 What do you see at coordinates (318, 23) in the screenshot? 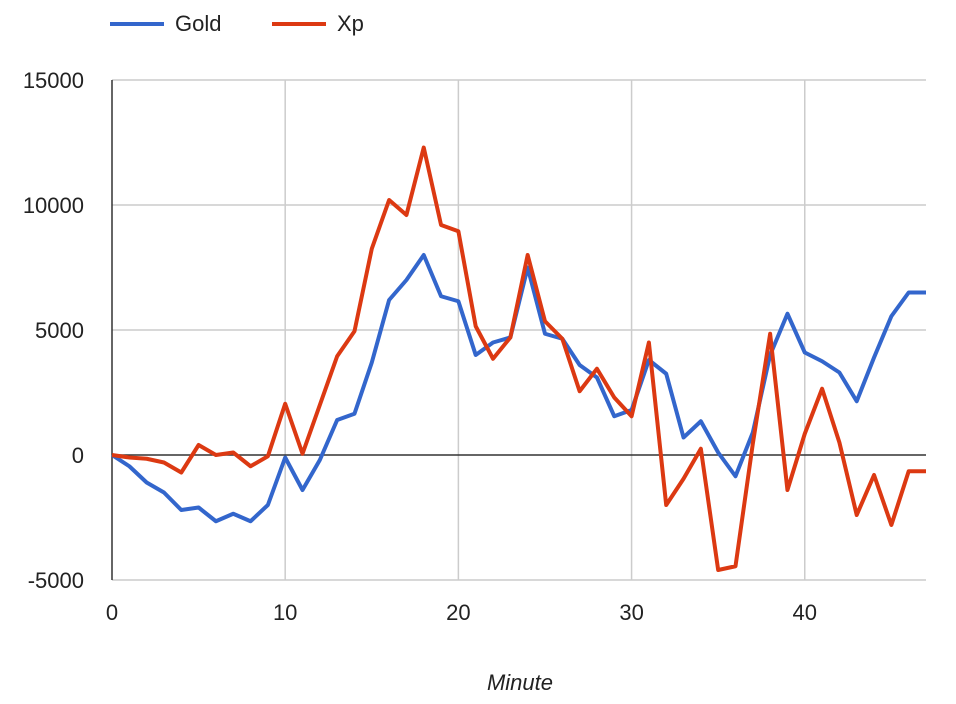
I see `legend-item-xp: Xp` at bounding box center [318, 23].